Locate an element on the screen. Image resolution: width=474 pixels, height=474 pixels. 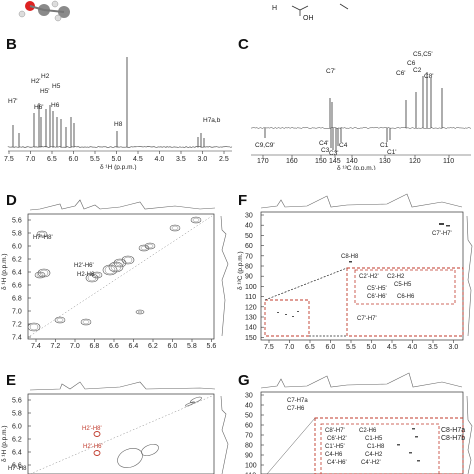
peak-label: H5' is located at coordinates (45, 91).